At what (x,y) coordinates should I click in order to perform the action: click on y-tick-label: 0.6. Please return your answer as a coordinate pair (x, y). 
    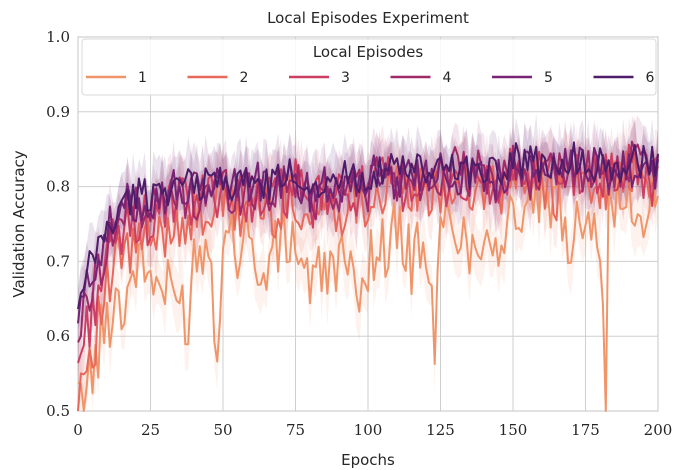
    Looking at the image, I should click on (58, 336).